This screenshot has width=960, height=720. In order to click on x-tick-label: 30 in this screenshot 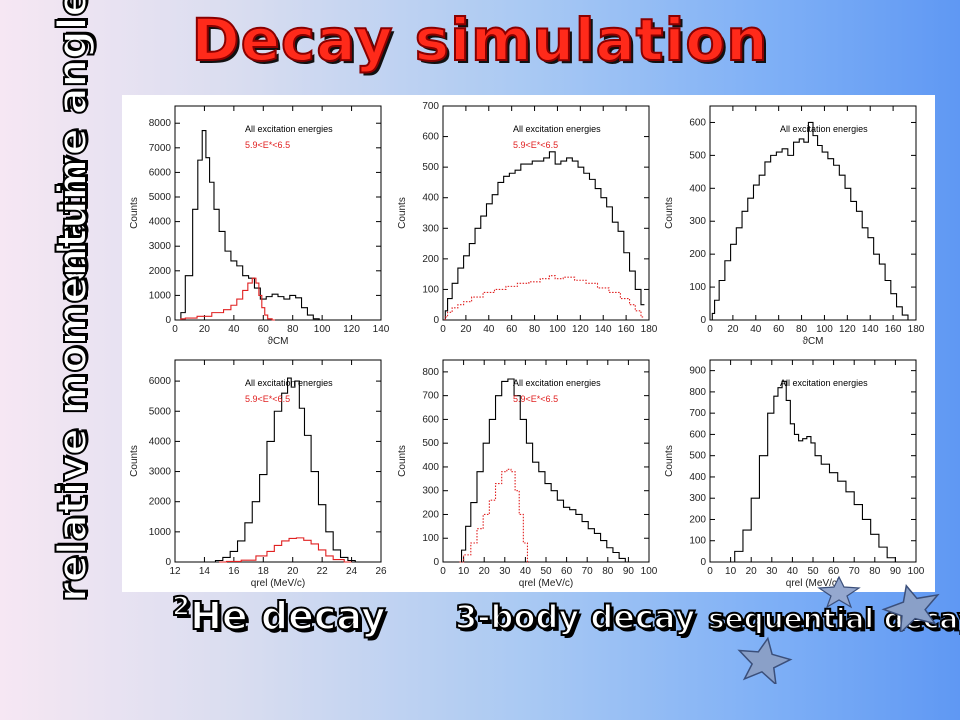, I will do `click(772, 571)`.